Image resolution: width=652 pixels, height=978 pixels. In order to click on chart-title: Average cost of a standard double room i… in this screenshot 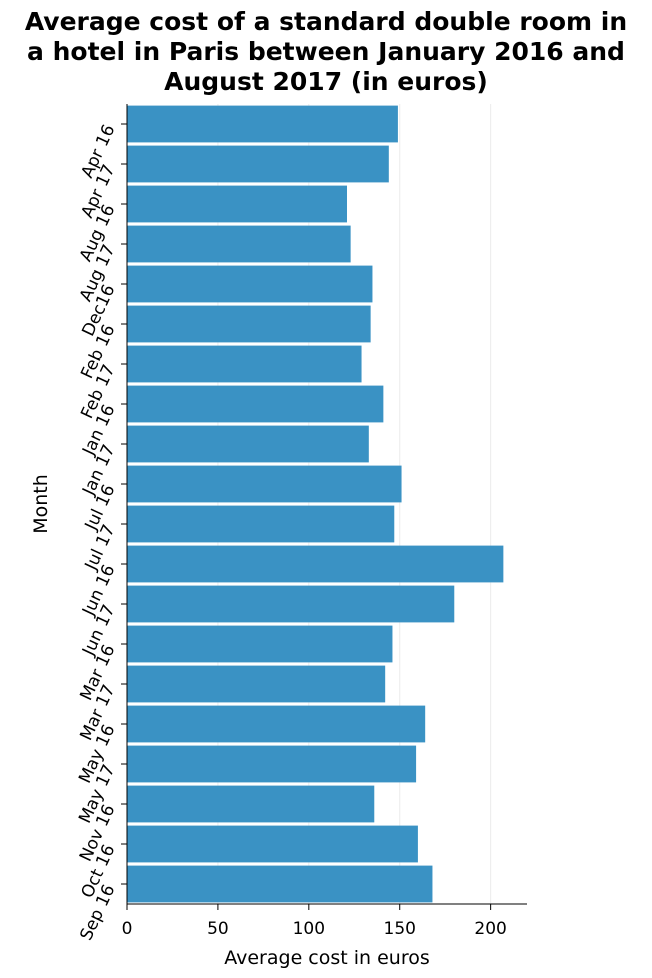, I will do `click(326, 51)`.